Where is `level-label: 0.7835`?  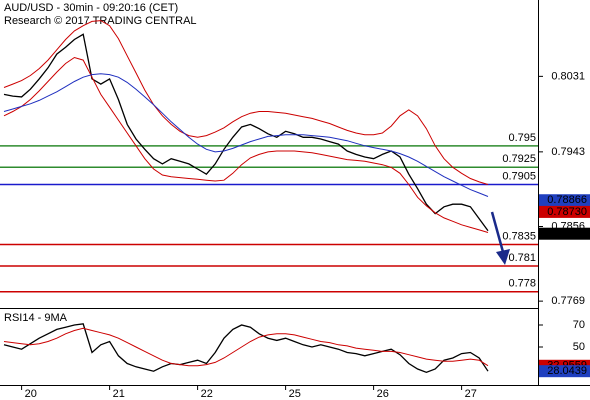
level-label: 0.7835 is located at coordinates (519, 236).